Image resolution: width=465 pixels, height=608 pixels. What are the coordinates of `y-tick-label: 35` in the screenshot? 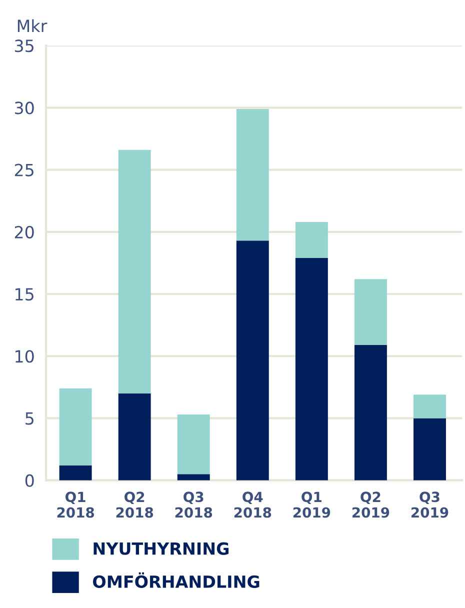 It's located at (24, 46).